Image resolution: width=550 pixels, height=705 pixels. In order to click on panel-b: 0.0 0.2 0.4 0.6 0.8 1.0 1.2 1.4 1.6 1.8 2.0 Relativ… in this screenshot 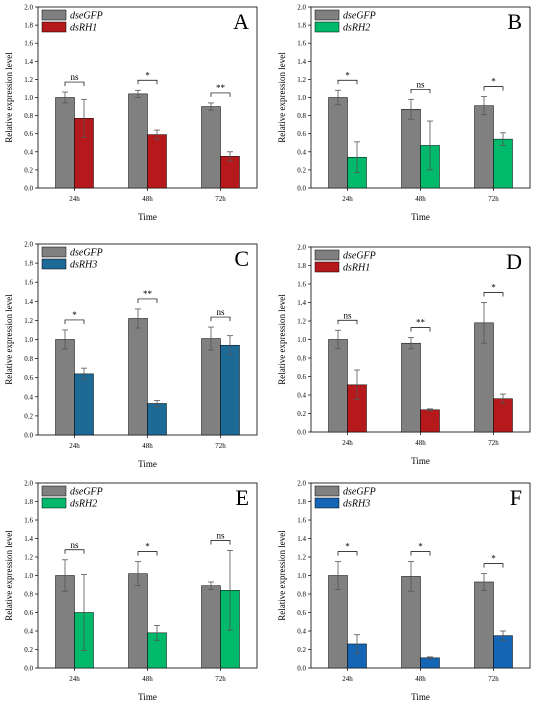, I will do `click(404, 113)`.